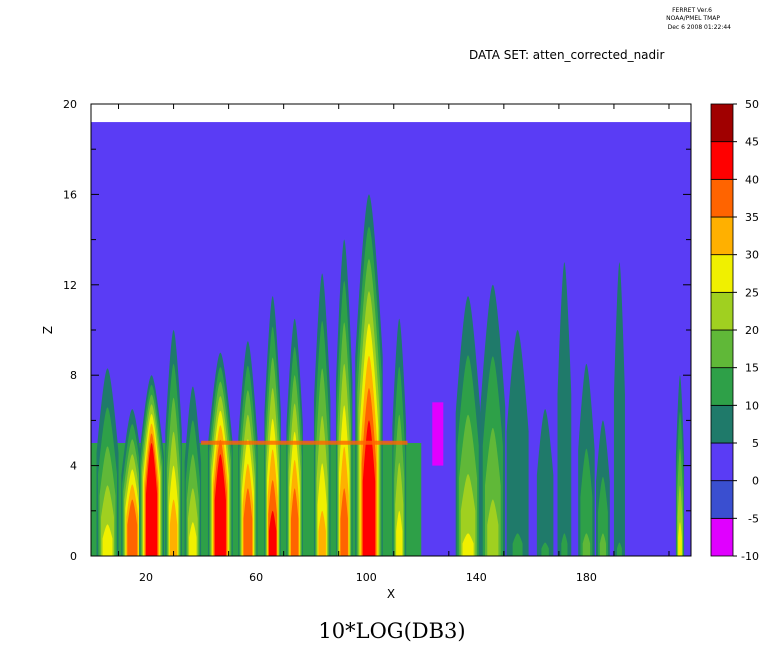 The image size is (768, 666). Describe the element at coordinates (752, 217) in the screenshot. I see `colorbar-label: 35` at that location.